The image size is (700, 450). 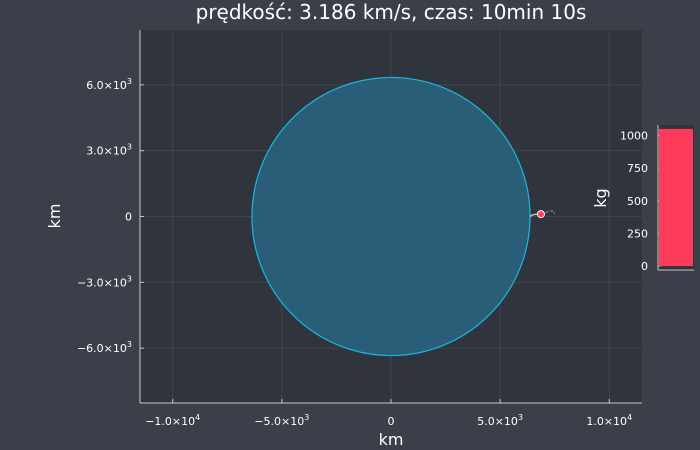 What do you see at coordinates (548, 212) in the screenshot?
I see `predicted-path-line` at bounding box center [548, 212].